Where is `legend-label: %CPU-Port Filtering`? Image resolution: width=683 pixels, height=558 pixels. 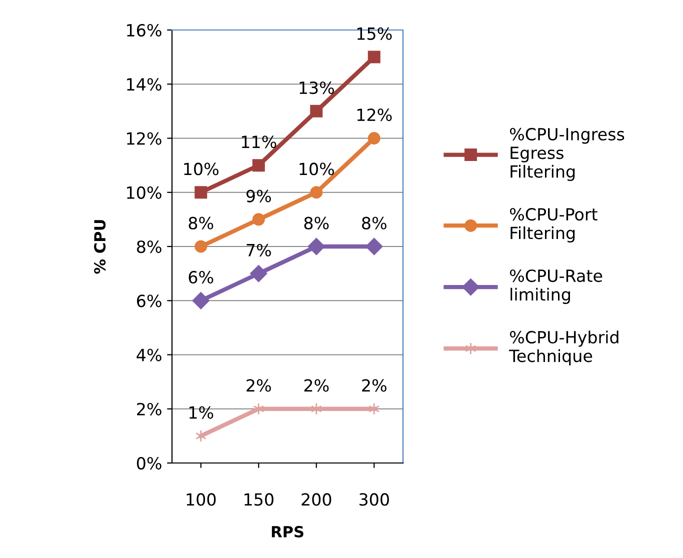 legend-label: %CPU-Port Filtering is located at coordinates (554, 225).